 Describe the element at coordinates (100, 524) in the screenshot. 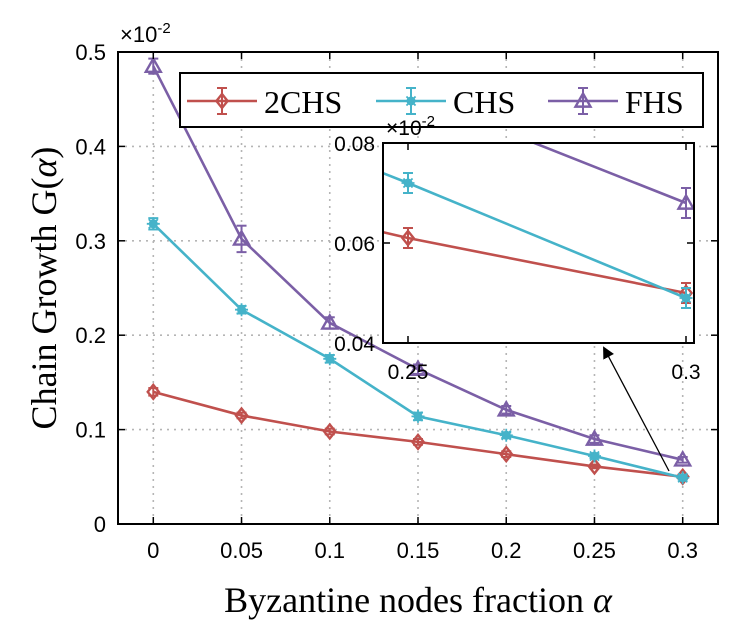

I see `y-tick-label: 0` at that location.